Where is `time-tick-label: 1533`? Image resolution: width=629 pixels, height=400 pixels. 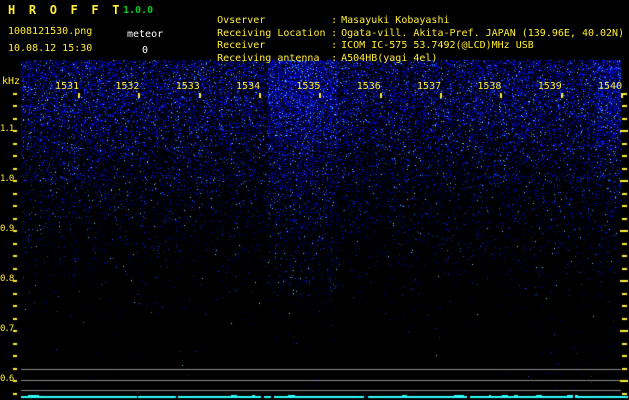 time-tick-label: 1533 is located at coordinates (187, 86).